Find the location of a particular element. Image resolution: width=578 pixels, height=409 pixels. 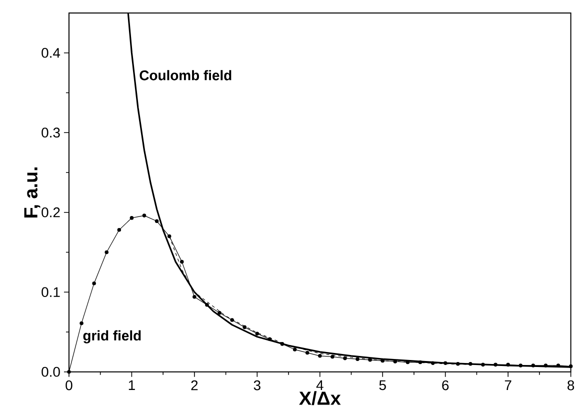

y-tick-label: 0.1 is located at coordinates (51, 292).